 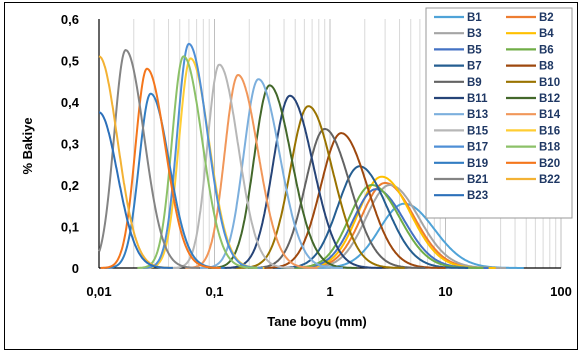 I want to click on y-tick-label: 0,1, so click(x=70, y=227).